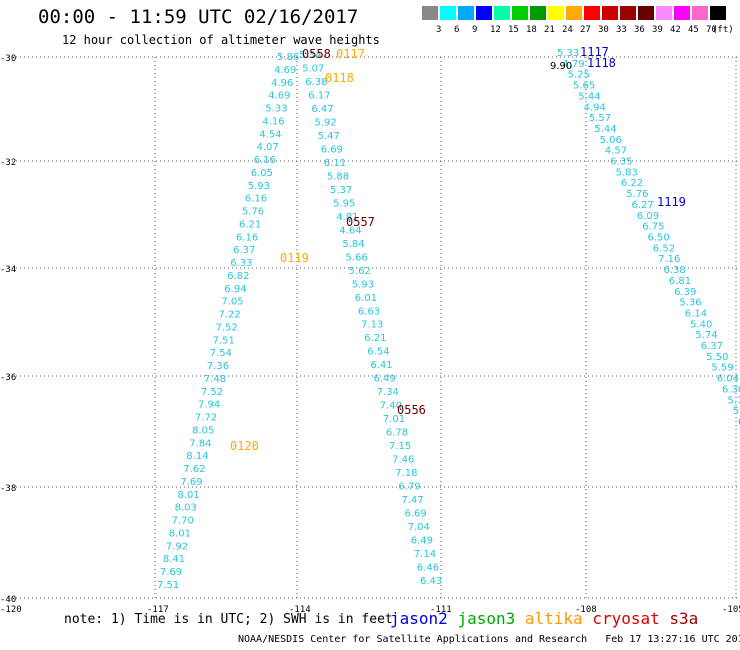 The height and width of the screenshot is (650, 740). I want to click on wave-height-value: 6.01, so click(366, 298).